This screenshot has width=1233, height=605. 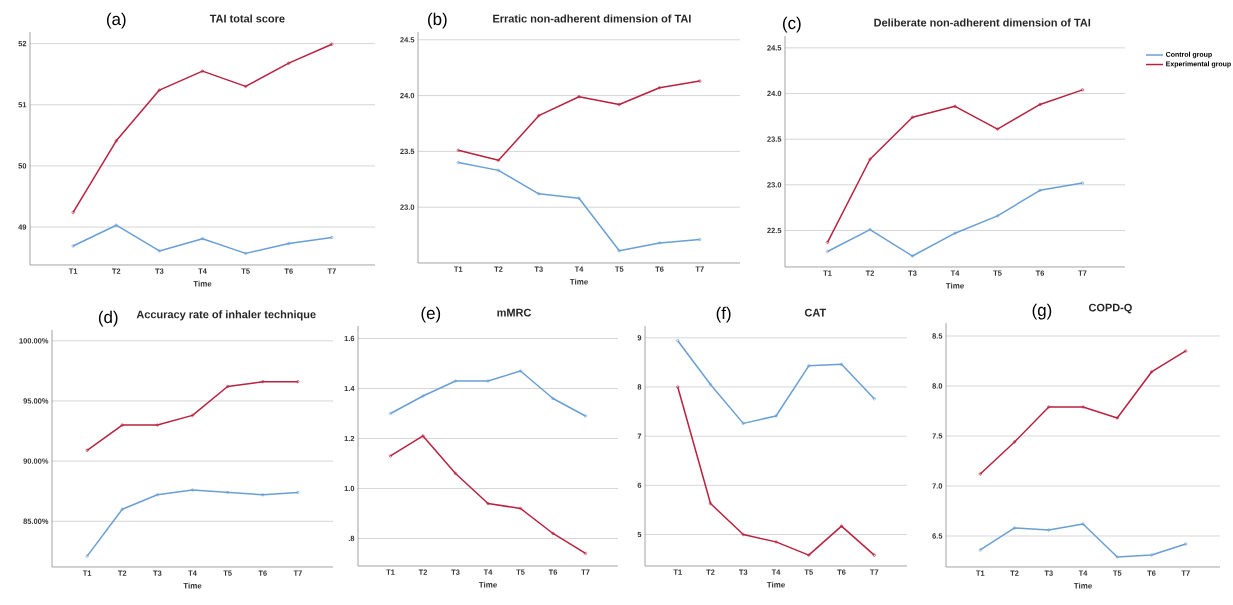 What do you see at coordinates (982, 22) in the screenshot?
I see `chart-title: Deliberate non-adherent dimension of TAI` at bounding box center [982, 22].